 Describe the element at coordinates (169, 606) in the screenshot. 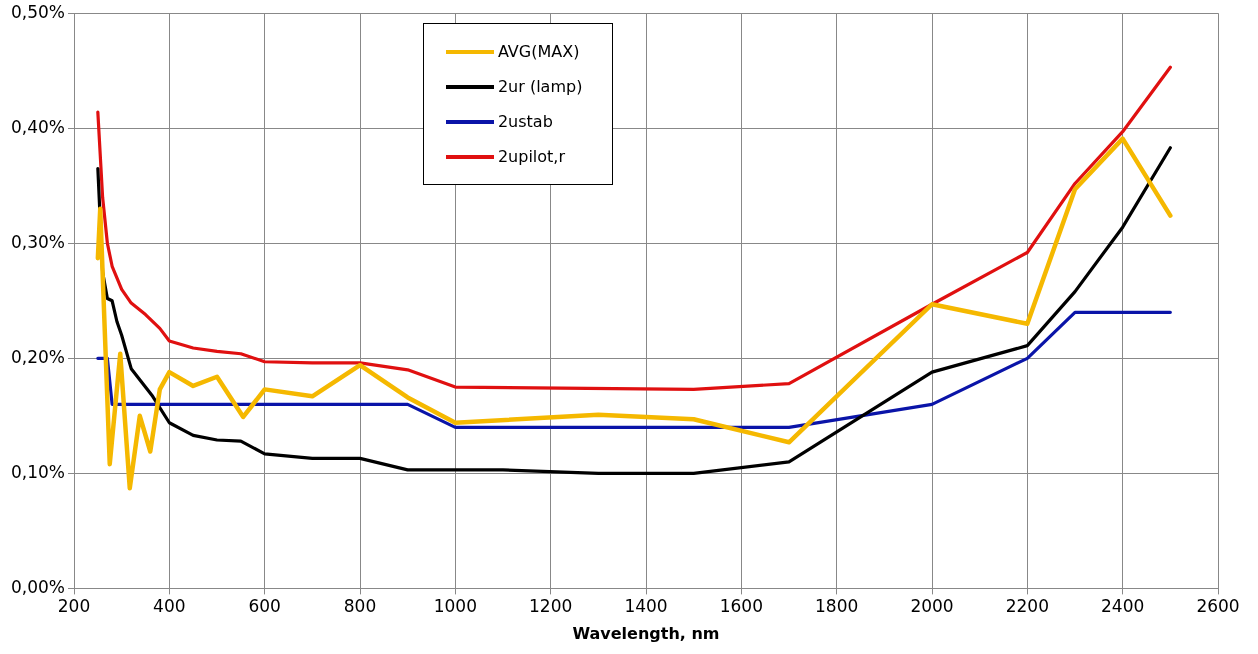

I see `x-tick-label: 400` at that location.